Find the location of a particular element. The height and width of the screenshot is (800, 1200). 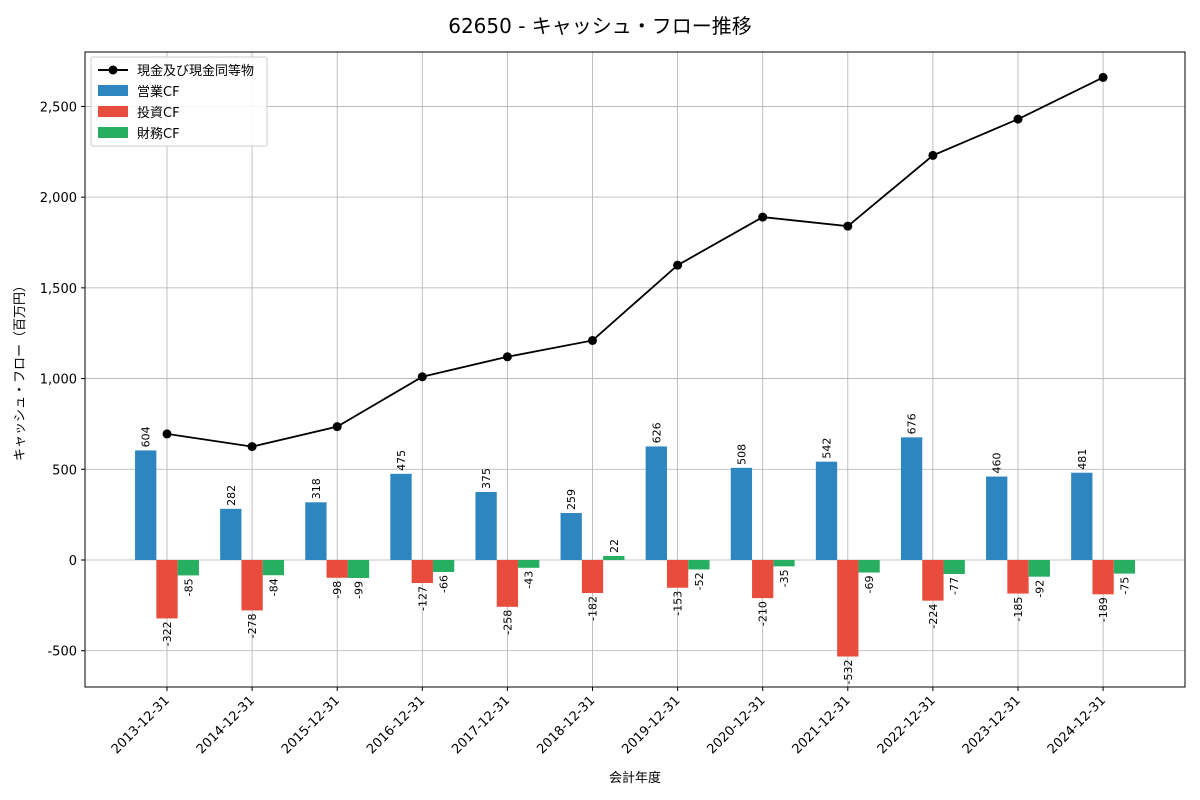

bar-value-label: 282 is located at coordinates (231, 495).